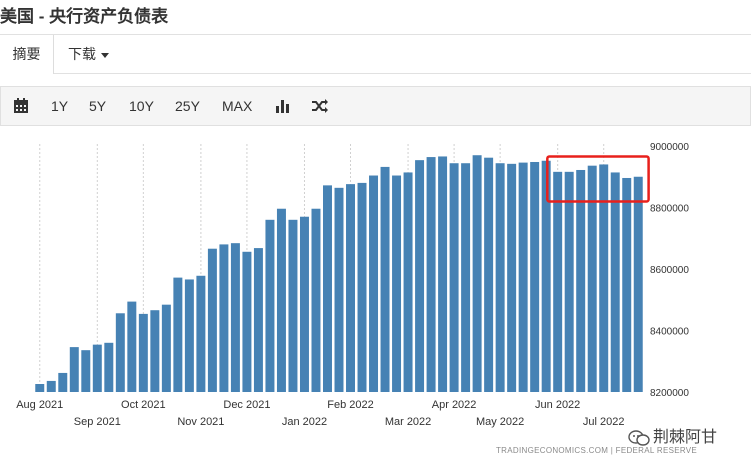 The height and width of the screenshot is (471, 751). What do you see at coordinates (98, 54) in the screenshot?
I see `tab-download: 下载` at bounding box center [98, 54].